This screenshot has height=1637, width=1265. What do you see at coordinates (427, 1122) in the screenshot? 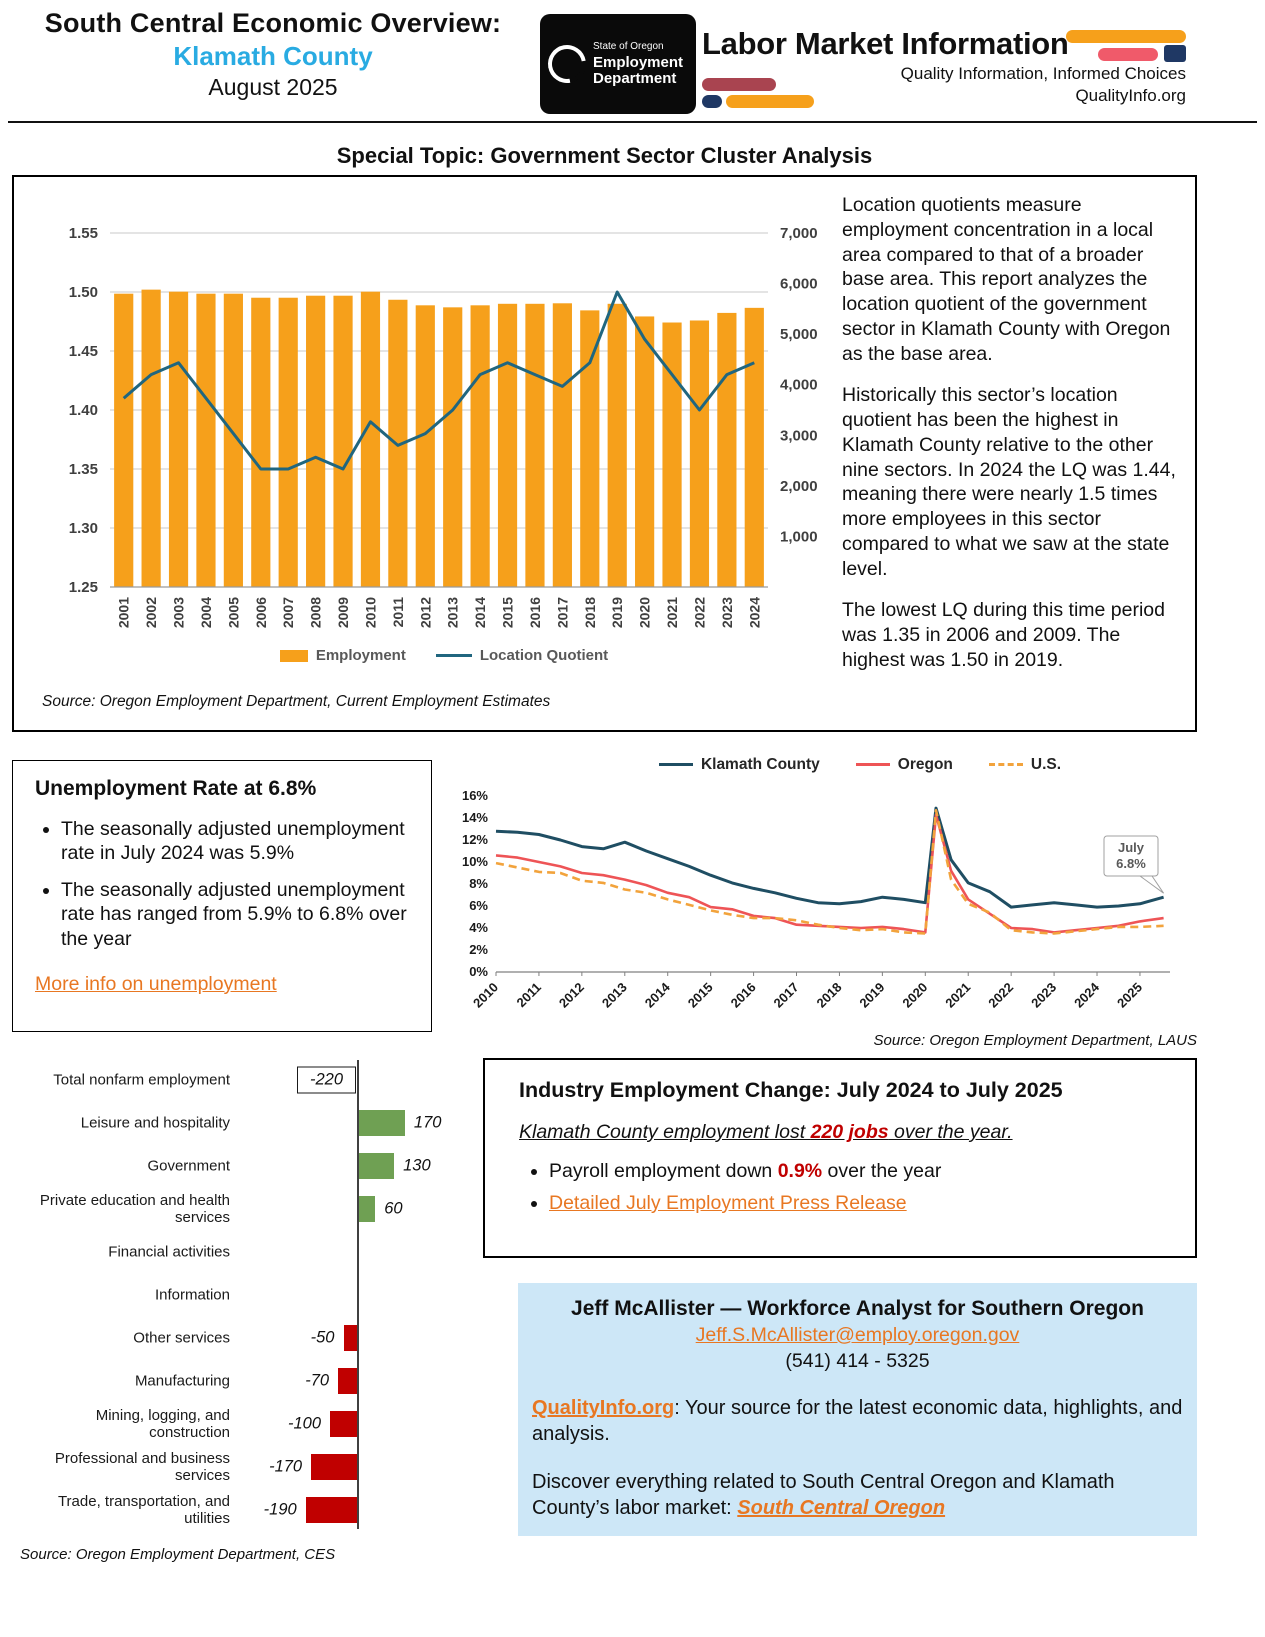
I see `industry-value: 170` at bounding box center [427, 1122].